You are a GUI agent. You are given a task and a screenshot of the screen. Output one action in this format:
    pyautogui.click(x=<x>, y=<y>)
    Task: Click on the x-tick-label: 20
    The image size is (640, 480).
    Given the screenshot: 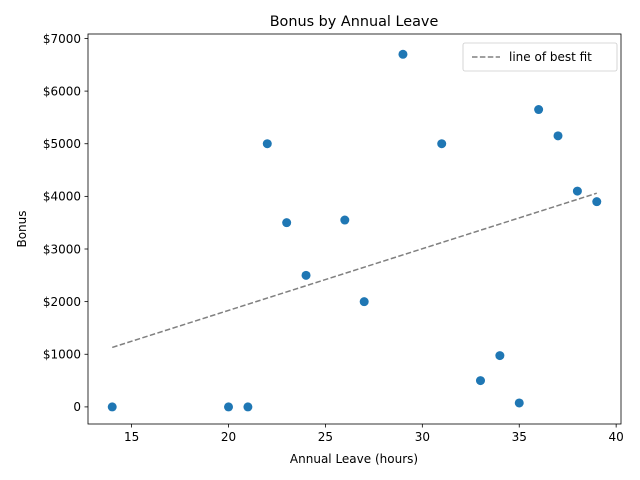 What is the action you would take?
    pyautogui.click(x=228, y=437)
    